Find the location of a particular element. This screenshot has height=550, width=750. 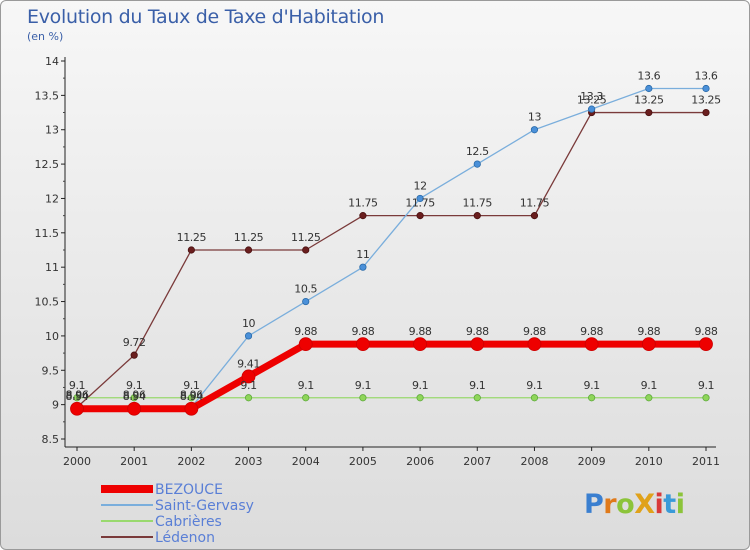

data-label-saint-gervasy: 12.5 is located at coordinates (477, 151).